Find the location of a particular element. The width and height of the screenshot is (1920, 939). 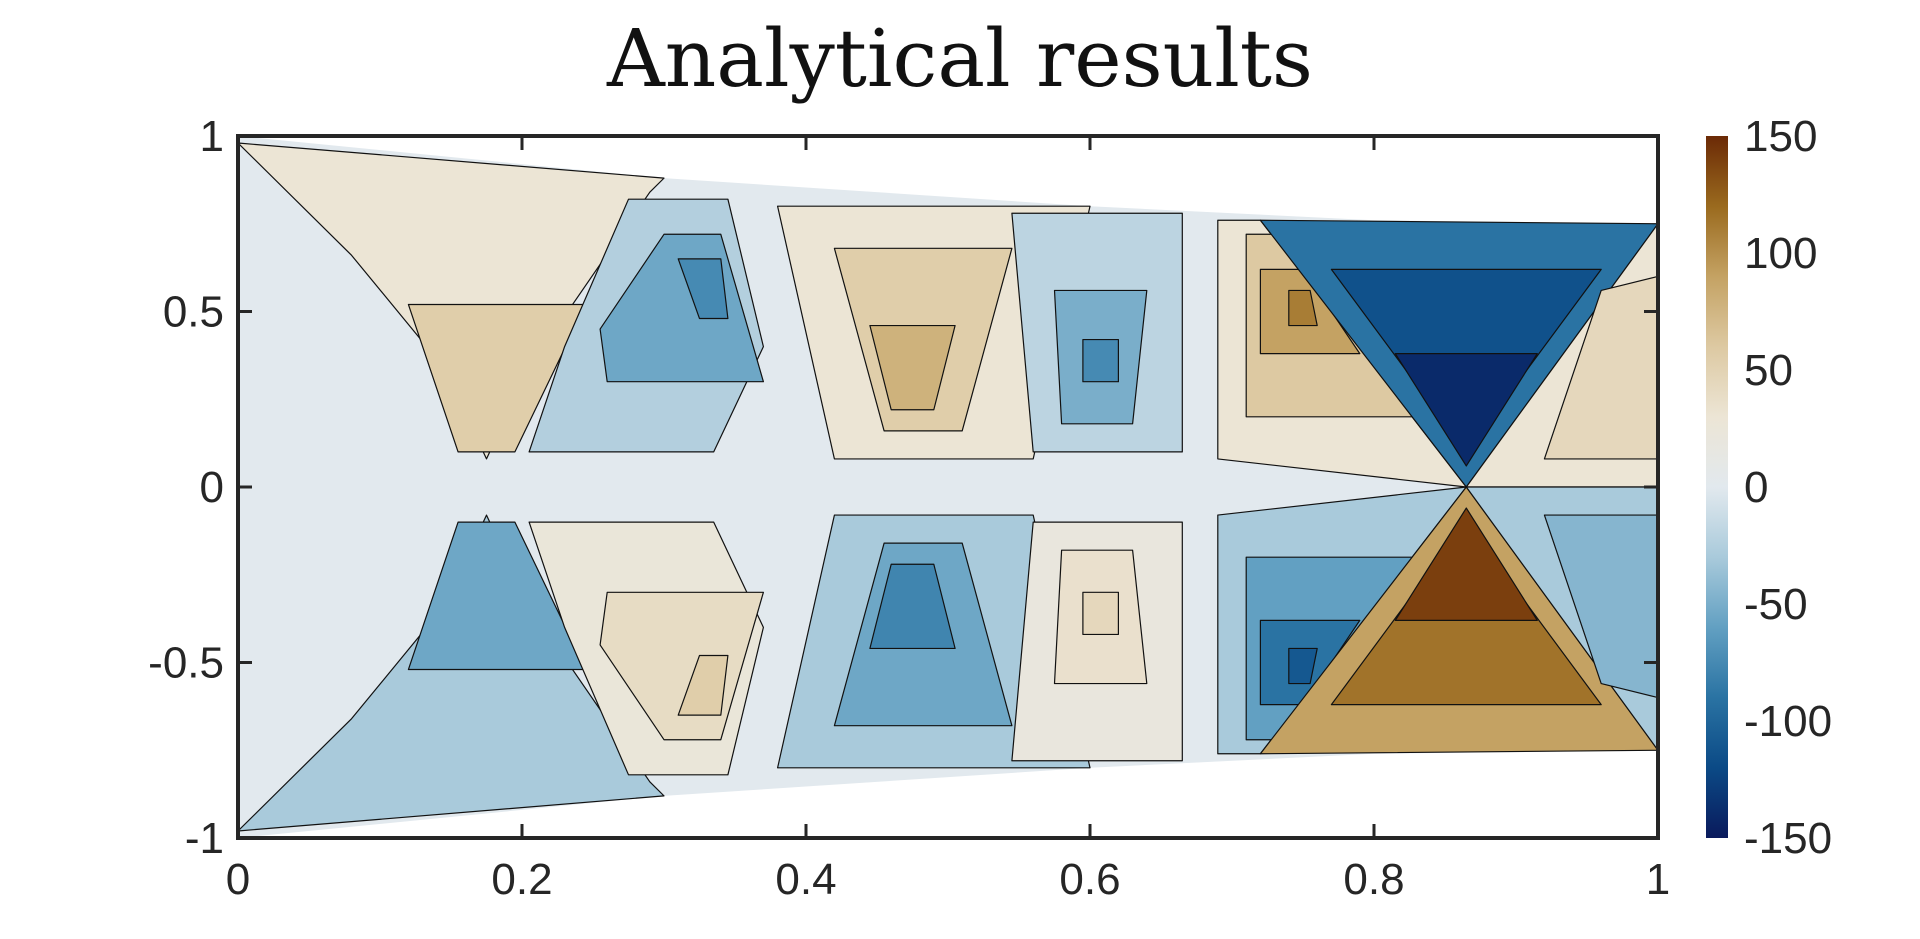

x-tick-label: 0.6 is located at coordinates (1089, 879).